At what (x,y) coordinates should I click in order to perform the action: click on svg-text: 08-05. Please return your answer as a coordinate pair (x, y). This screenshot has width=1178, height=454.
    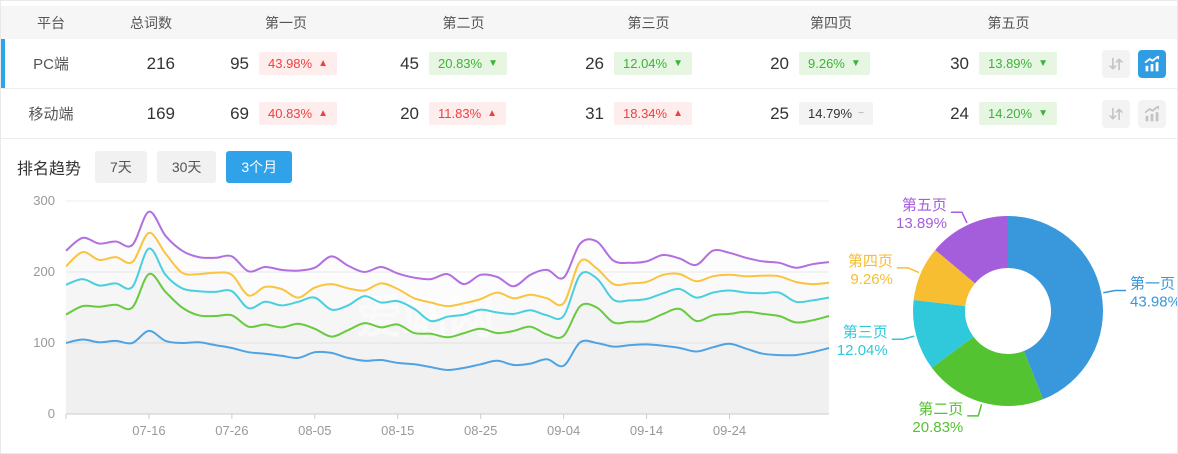
    Looking at the image, I should click on (314, 430).